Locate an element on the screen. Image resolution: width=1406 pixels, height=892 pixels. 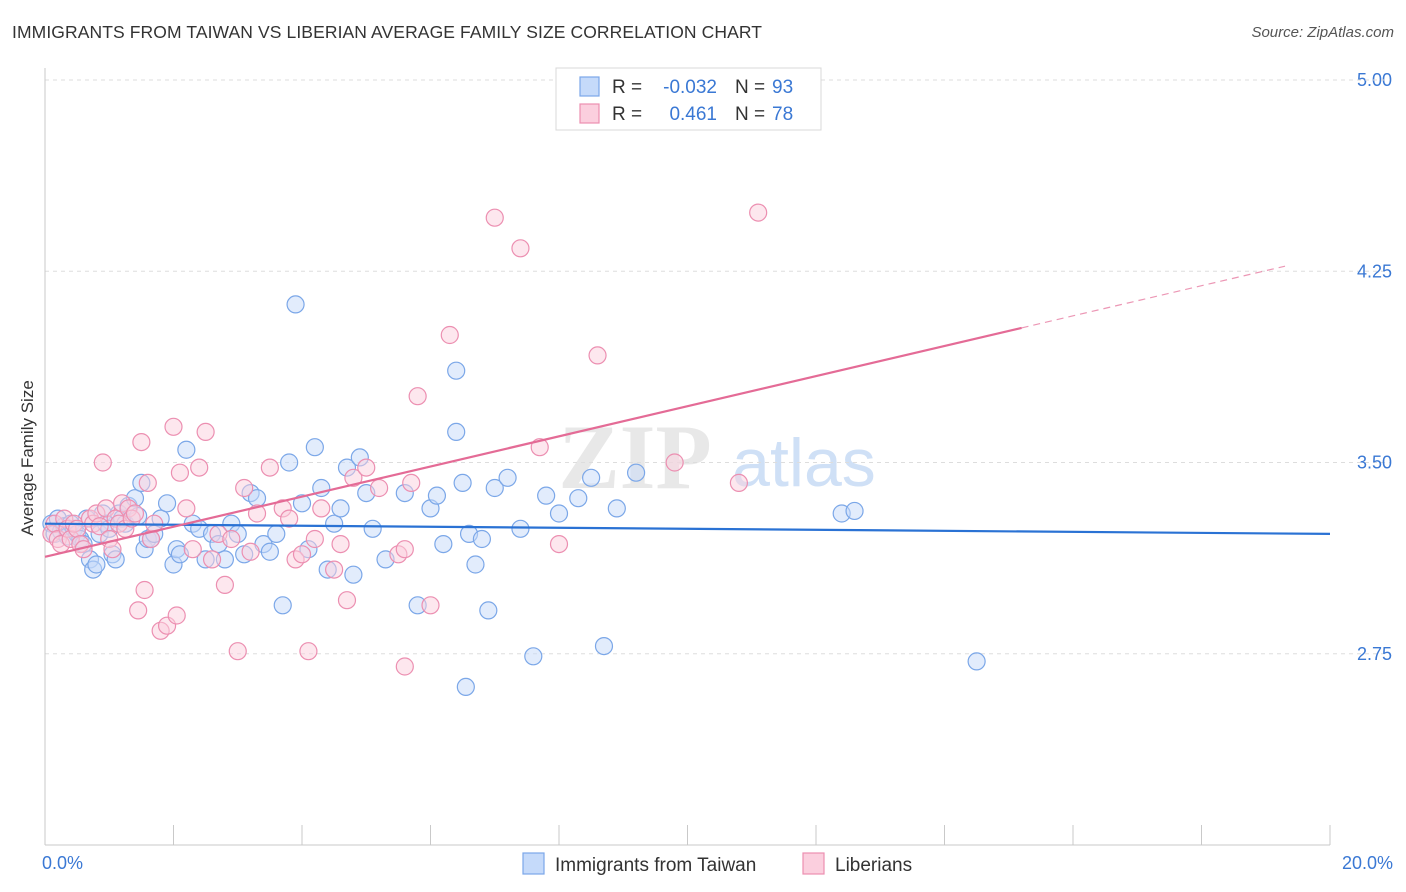
stats-n-value: 93 is located at coordinates (782, 87).